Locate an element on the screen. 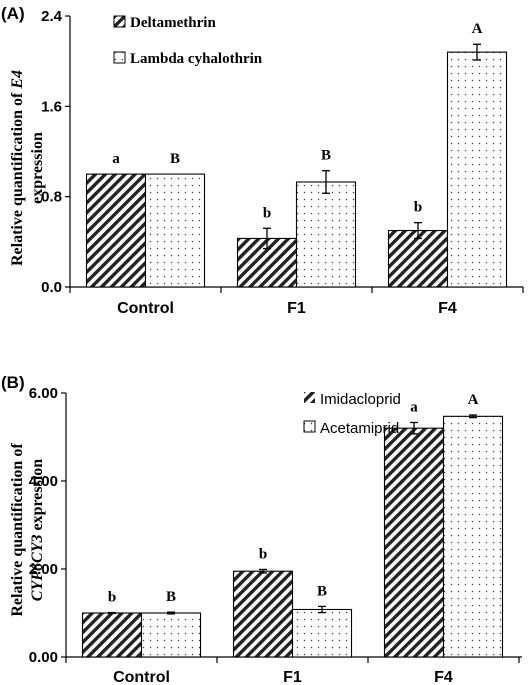 Image resolution: width=528 pixels, height=685 pixels. y-tick-label: 4.00 is located at coordinates (43, 481).